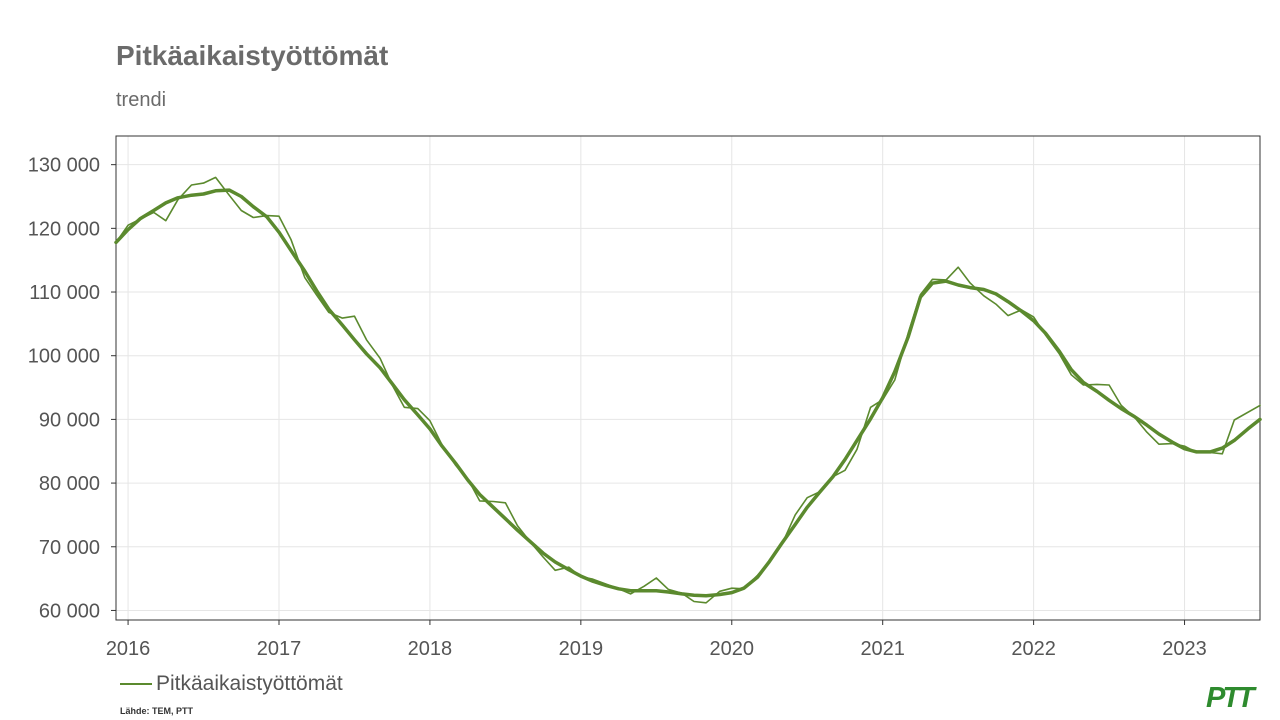 Image resolution: width=1280 pixels, height=720 pixels. I want to click on x-tick-label: 2017, so click(279, 649).